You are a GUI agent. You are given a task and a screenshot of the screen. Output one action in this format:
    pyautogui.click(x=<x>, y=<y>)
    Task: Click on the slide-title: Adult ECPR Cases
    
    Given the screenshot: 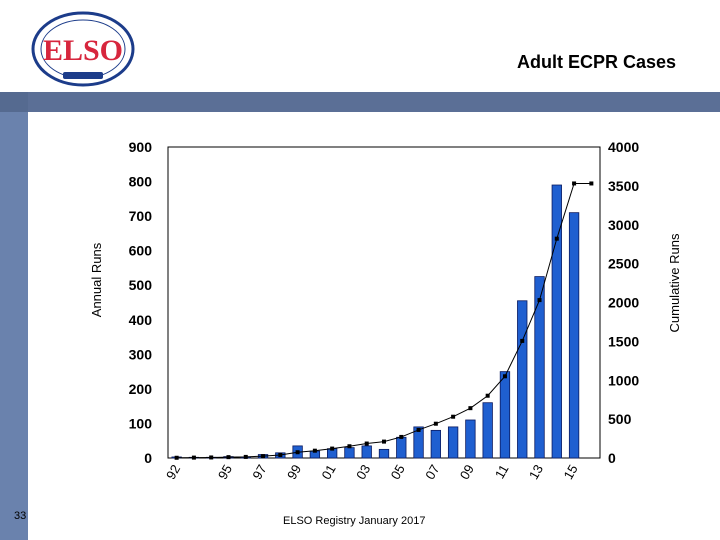 What is the action you would take?
    pyautogui.click(x=596, y=62)
    